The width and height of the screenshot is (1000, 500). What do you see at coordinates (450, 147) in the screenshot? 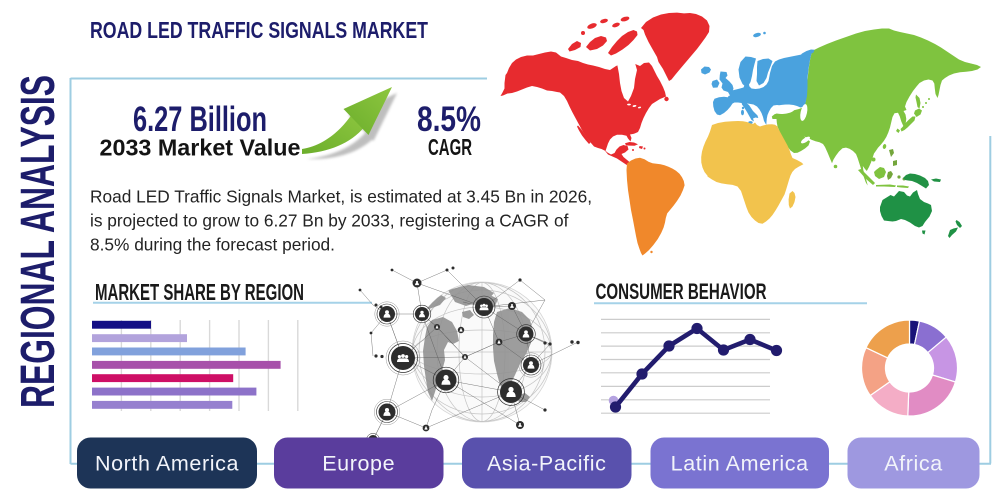
I see `svg-text: CAGR` at bounding box center [450, 147].